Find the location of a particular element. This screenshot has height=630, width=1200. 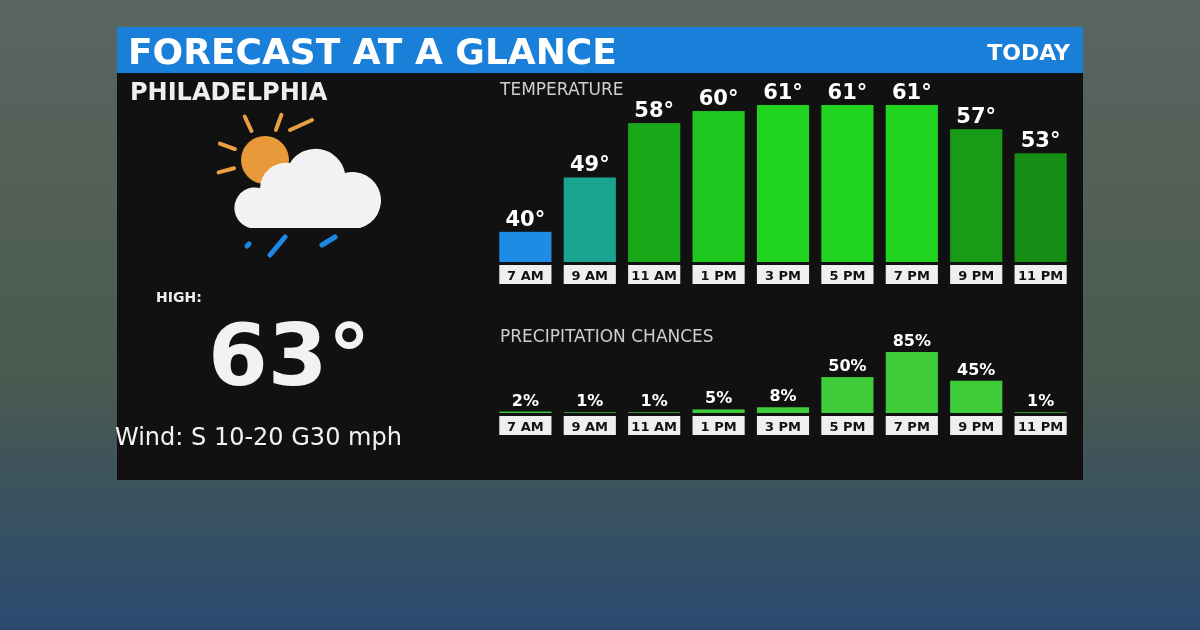

data-label: 50% is located at coordinates (847, 366).